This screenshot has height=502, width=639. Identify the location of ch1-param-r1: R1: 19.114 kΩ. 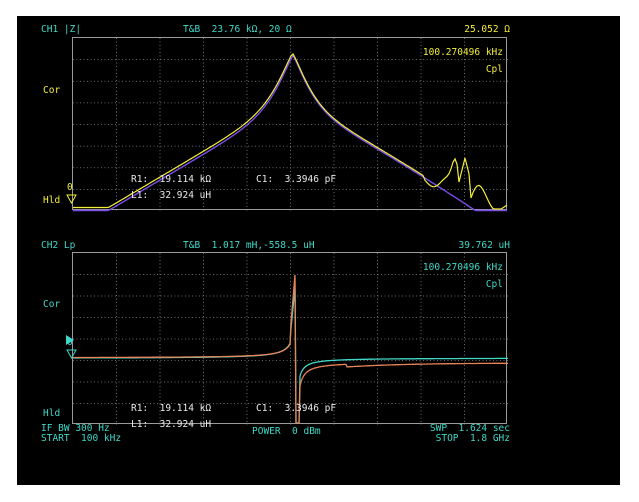
(171, 179).